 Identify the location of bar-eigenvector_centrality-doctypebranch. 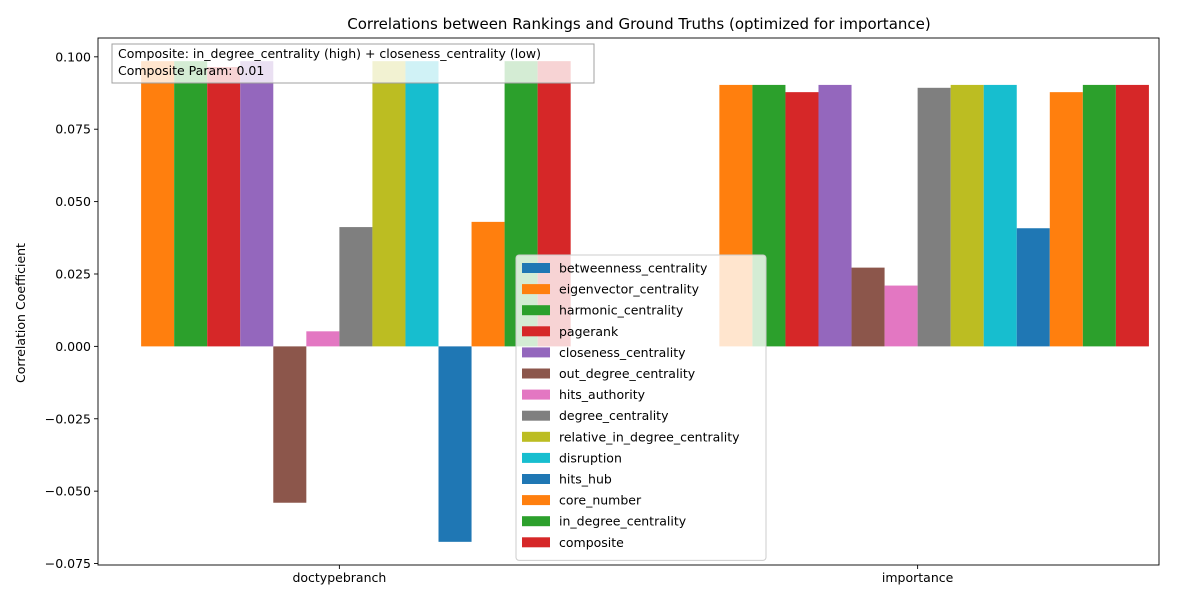
(158, 204).